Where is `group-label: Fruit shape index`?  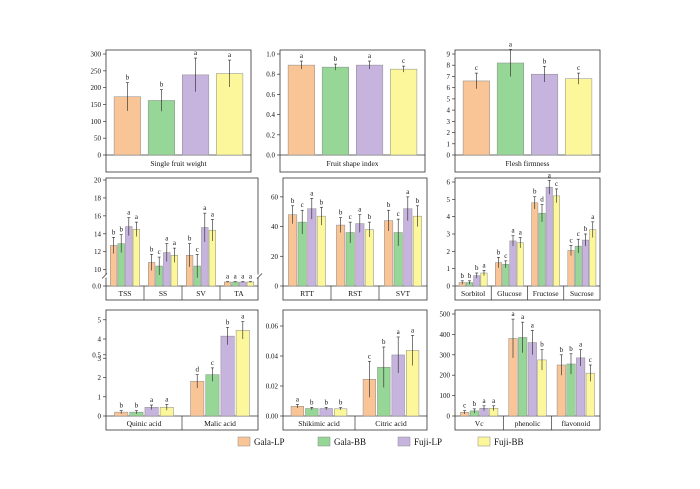 group-label: Fruit shape index is located at coordinates (352, 163).